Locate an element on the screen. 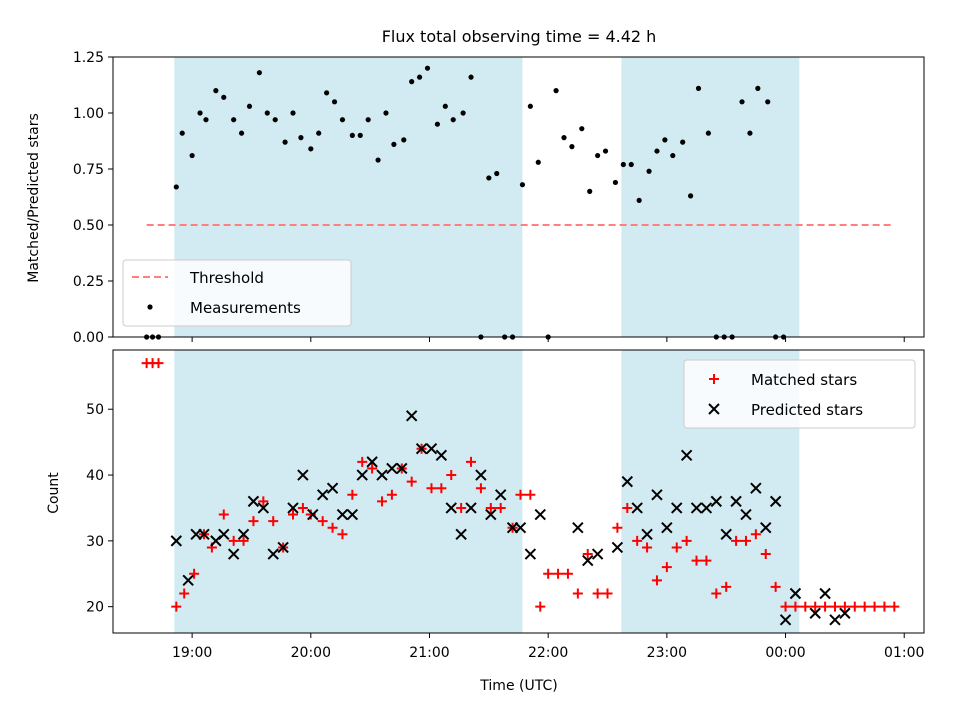 This screenshot has height=724, width=960. chart-title: Flux total observing time = 4.42 h is located at coordinates (519, 36).